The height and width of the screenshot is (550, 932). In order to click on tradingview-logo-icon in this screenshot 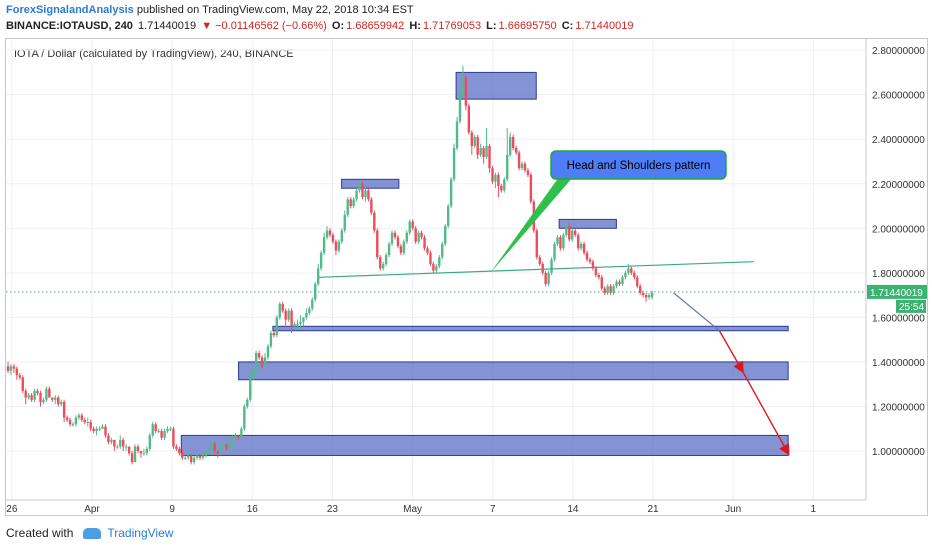, I will do `click(92, 533)`.